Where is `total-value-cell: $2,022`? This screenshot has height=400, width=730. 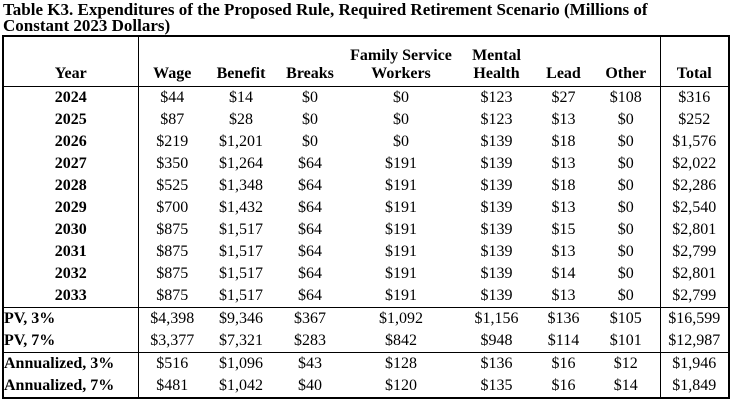 total-value-cell: $2,022 is located at coordinates (694, 163).